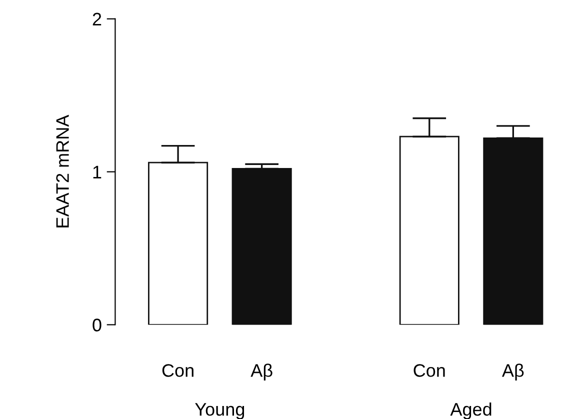 The image size is (576, 419). Describe the element at coordinates (262, 246) in the screenshot. I see `bar` at that location.